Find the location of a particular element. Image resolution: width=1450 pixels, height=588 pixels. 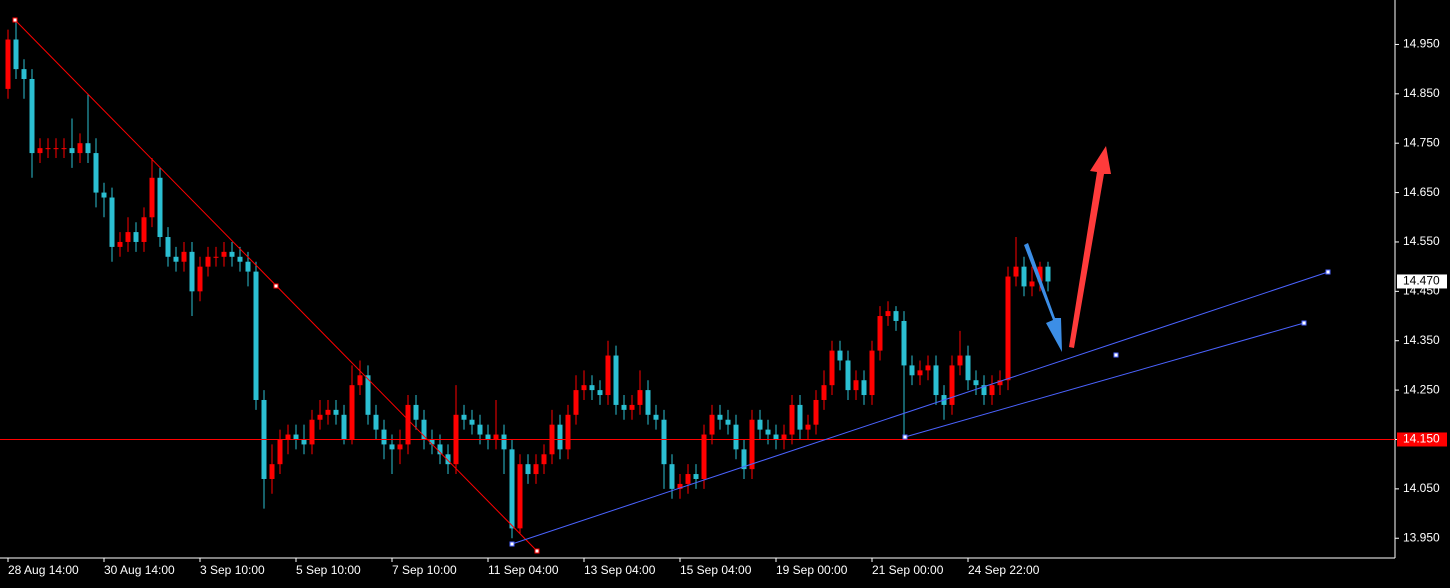

y-tick-label: 14.050 is located at coordinates (1421, 488).